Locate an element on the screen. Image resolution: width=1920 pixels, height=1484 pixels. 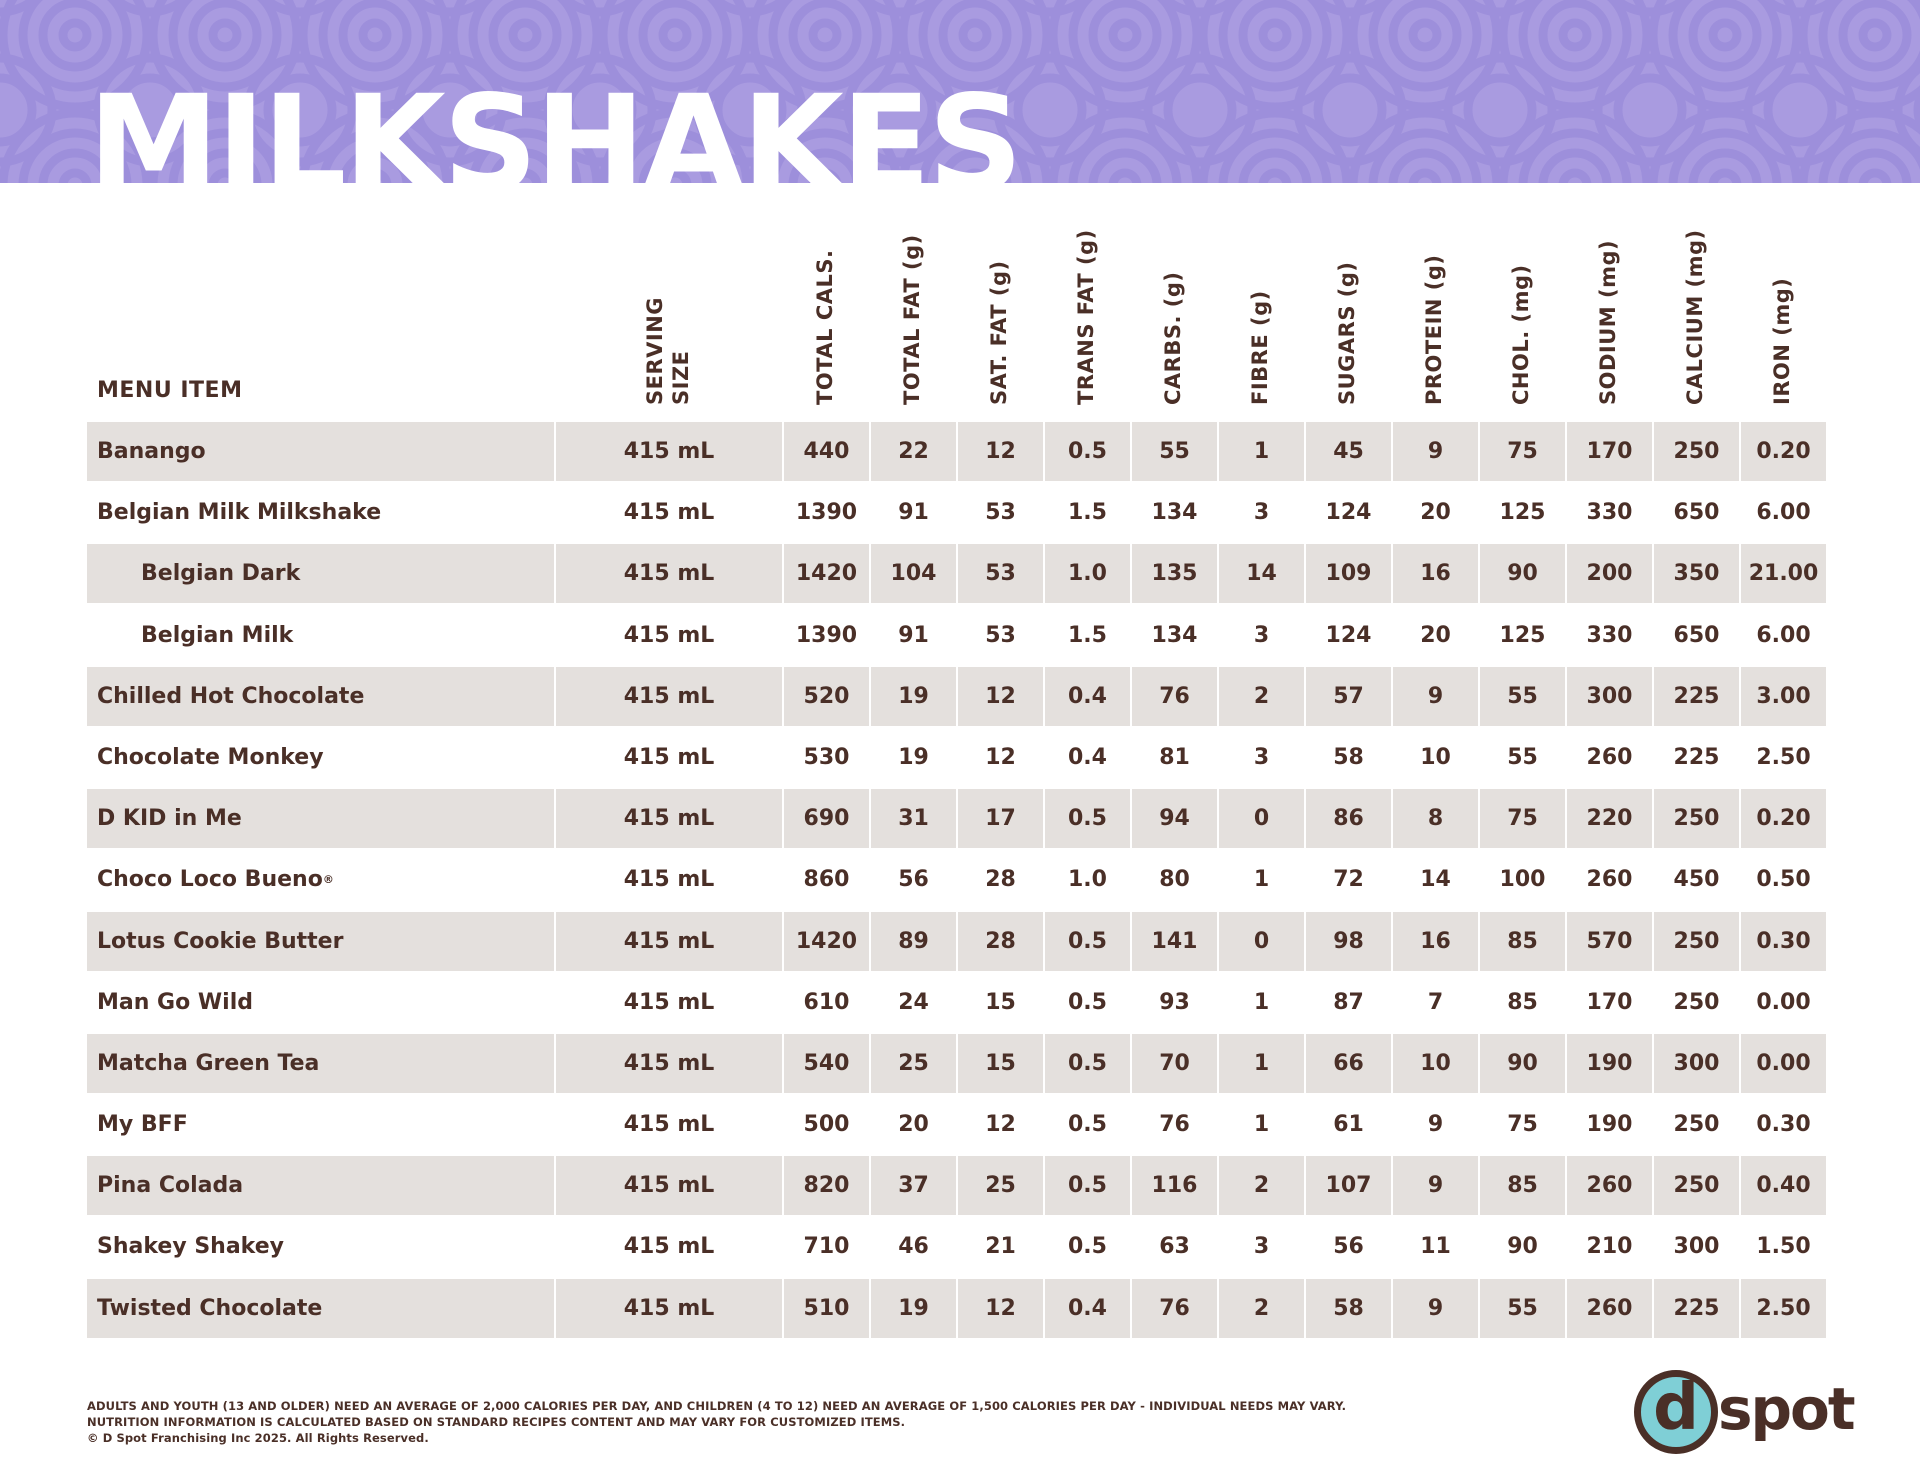
nutrient-cell: 21 is located at coordinates (1000, 1247).